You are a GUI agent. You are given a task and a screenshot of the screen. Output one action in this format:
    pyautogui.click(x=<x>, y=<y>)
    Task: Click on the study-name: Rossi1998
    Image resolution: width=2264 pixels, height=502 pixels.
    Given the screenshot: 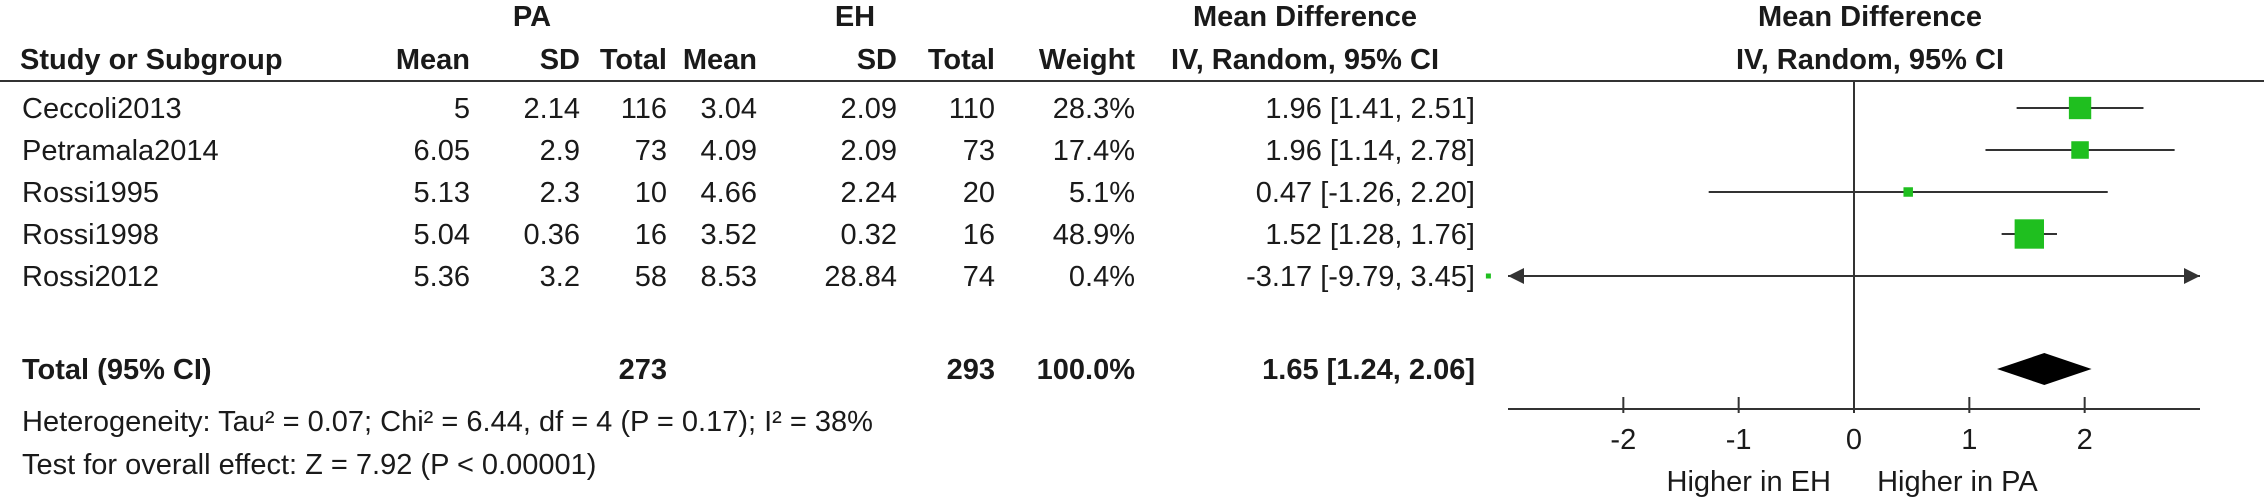 What is the action you would take?
    pyautogui.click(x=91, y=235)
    